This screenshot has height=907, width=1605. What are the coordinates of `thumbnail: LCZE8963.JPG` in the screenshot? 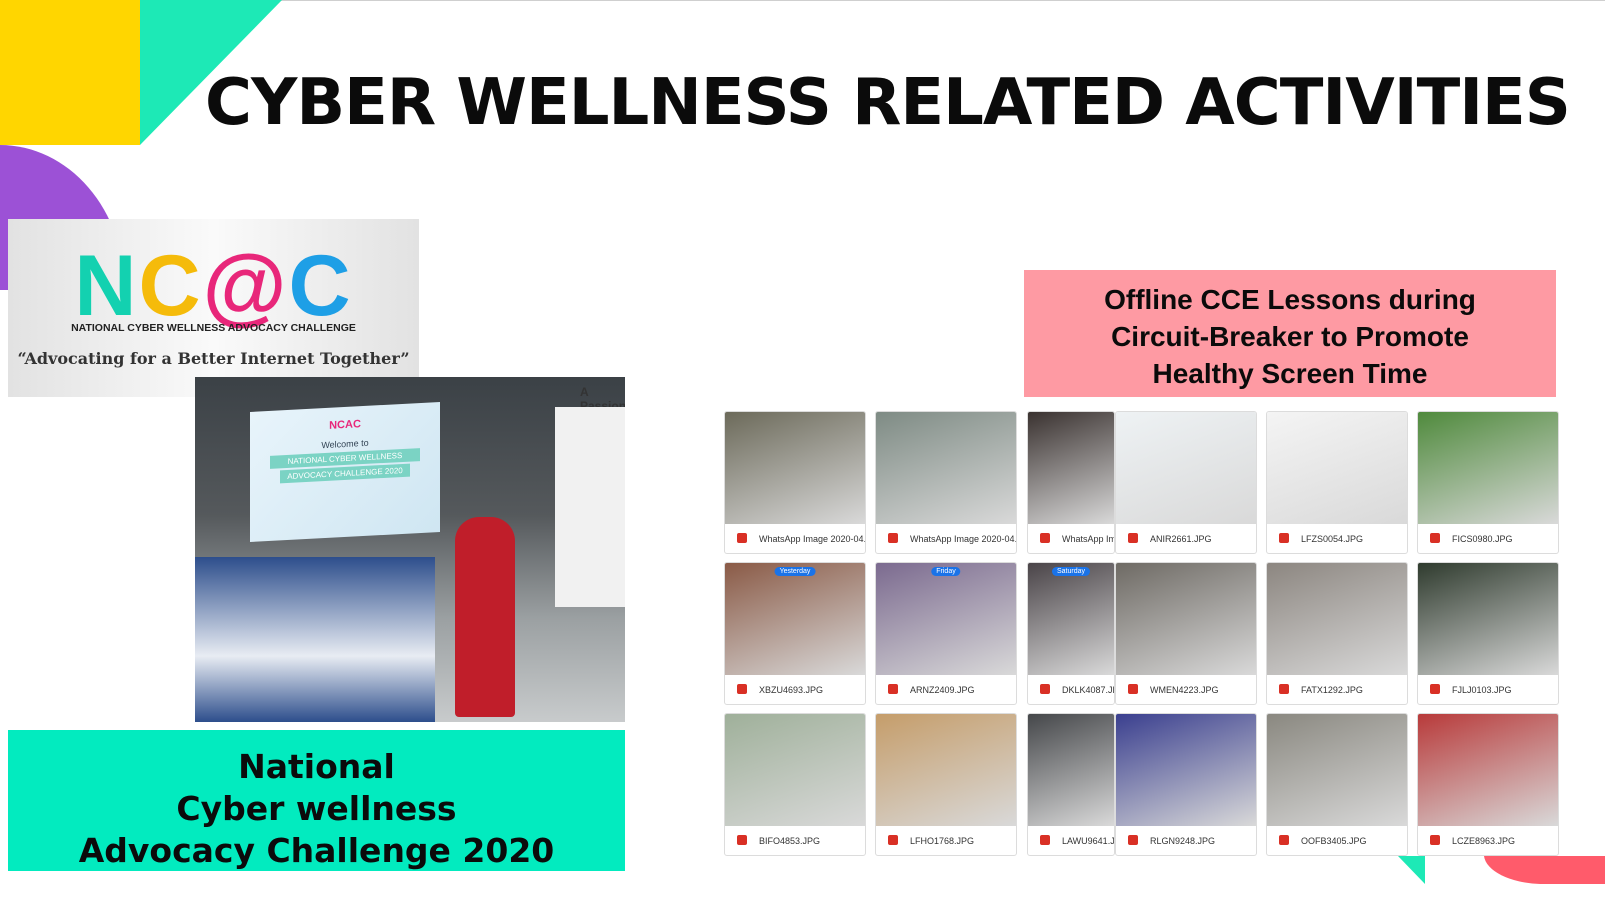 It's located at (1488, 784).